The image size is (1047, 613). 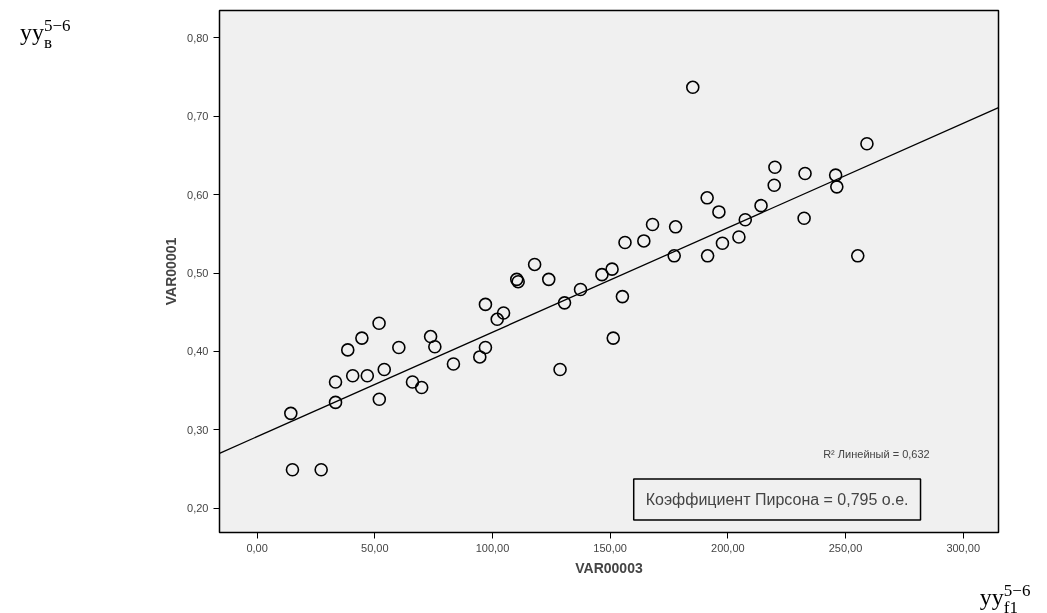 What do you see at coordinates (728, 547) in the screenshot?
I see `x-tick-label: 200,00` at bounding box center [728, 547].